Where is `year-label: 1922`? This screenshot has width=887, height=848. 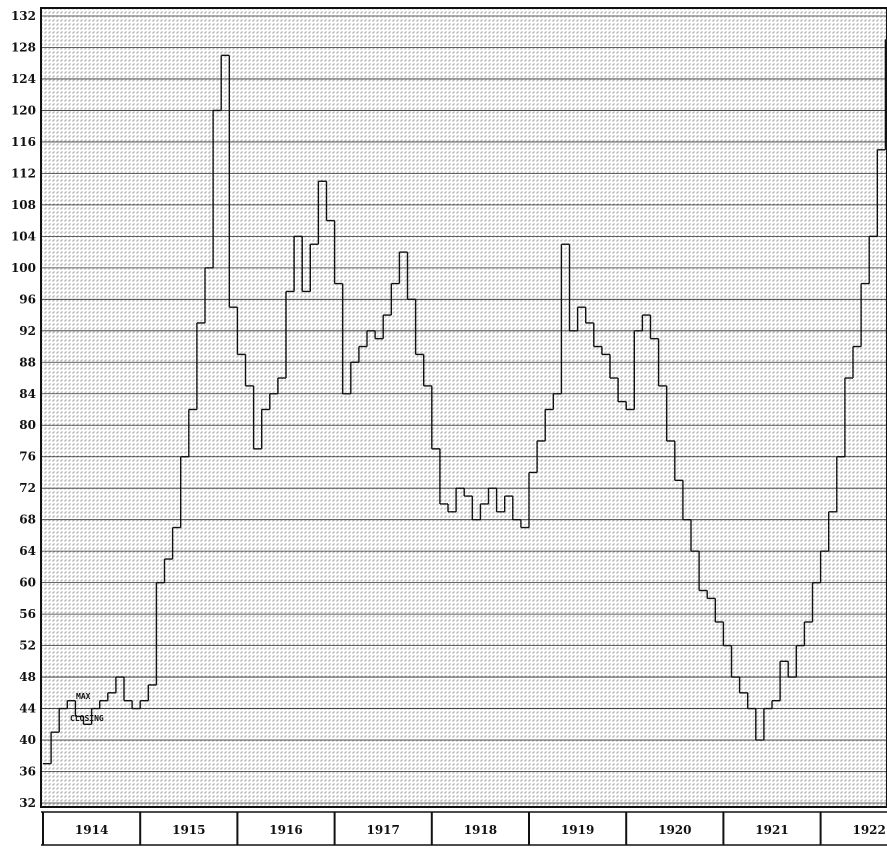 year-label: 1922 is located at coordinates (868, 830).